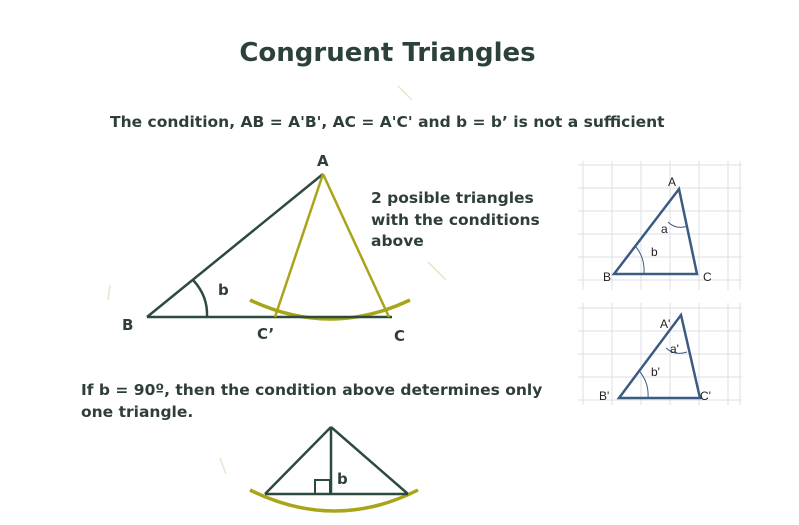 The width and height of the screenshot is (799, 525). What do you see at coordinates (399, 336) in the screenshot?
I see `vertex-label-c: C` at bounding box center [399, 336].